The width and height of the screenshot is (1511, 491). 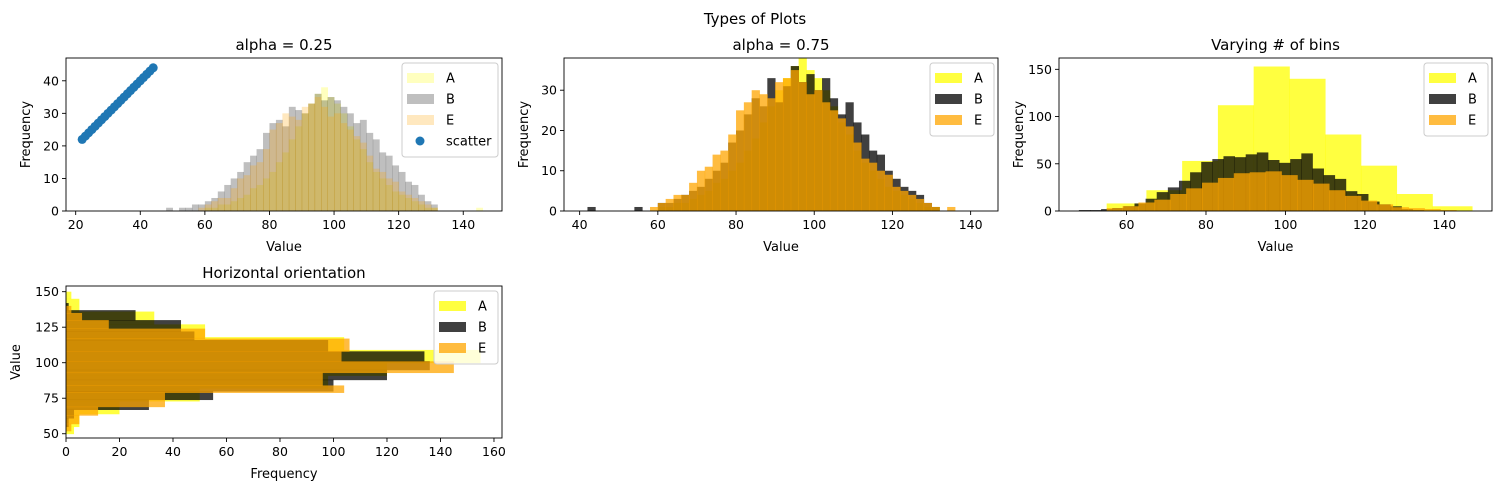 I want to click on y-tick-label: 150, so click(x=47, y=291).